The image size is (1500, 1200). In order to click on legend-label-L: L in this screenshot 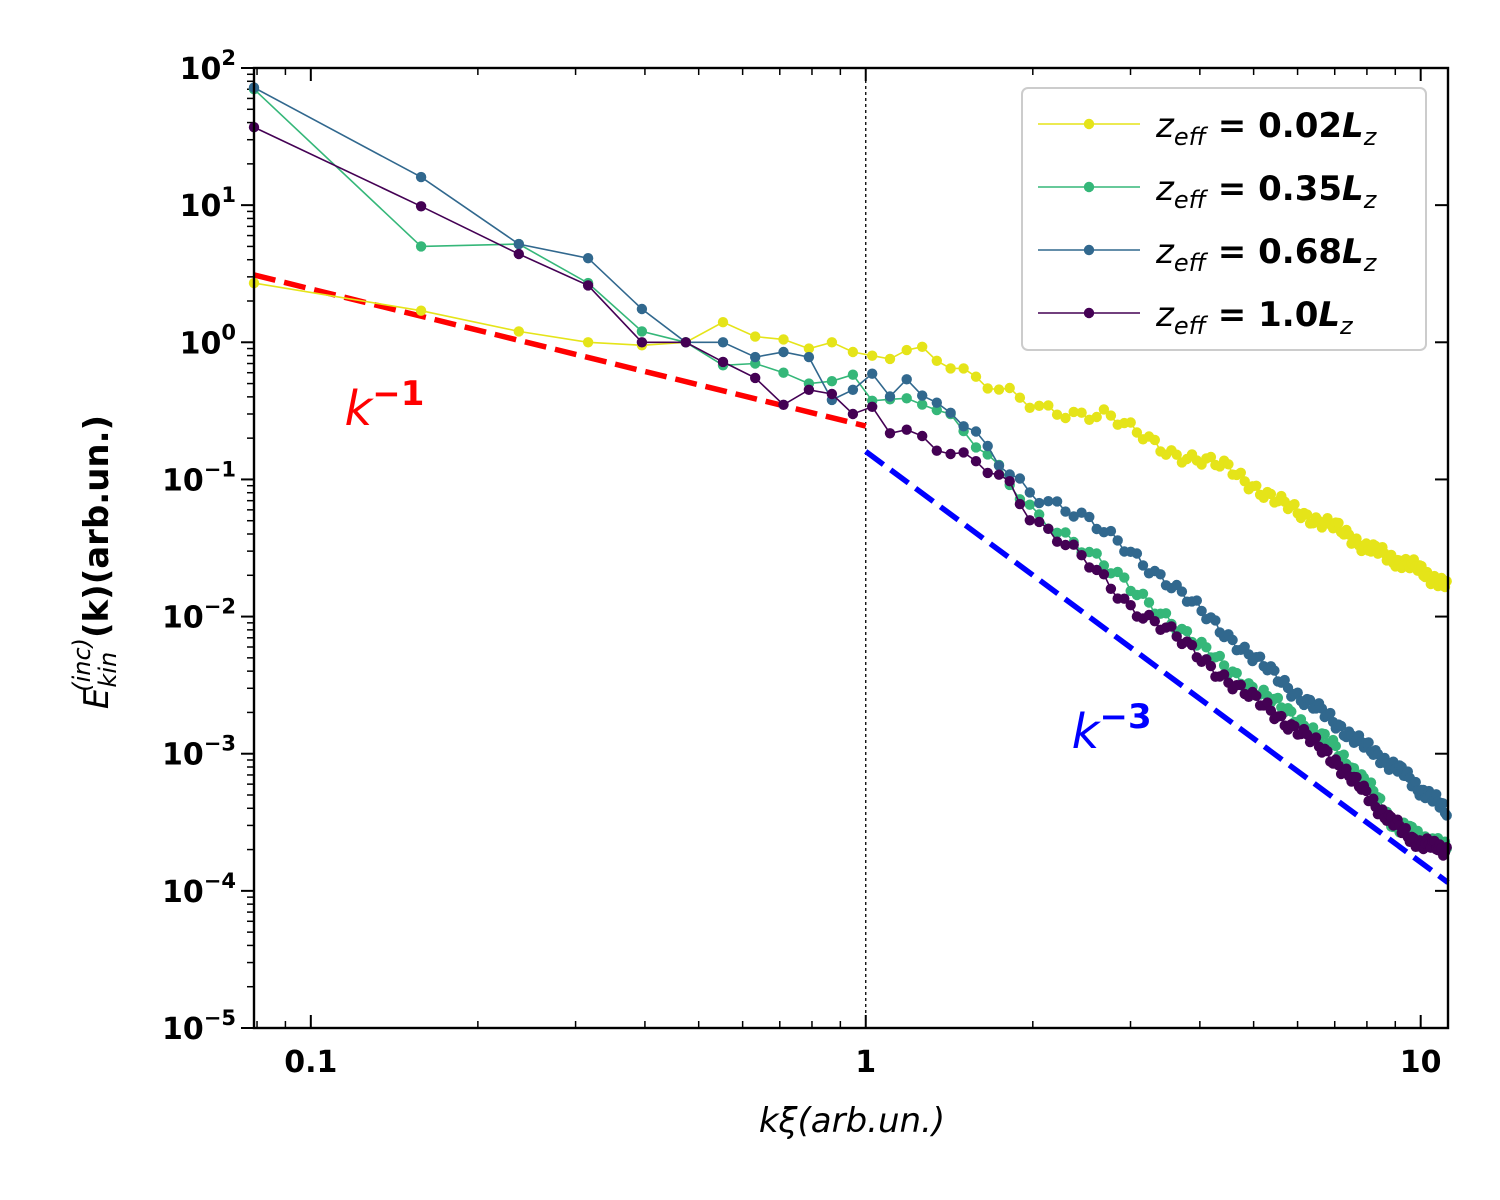, I will do `click(1329, 315)`.